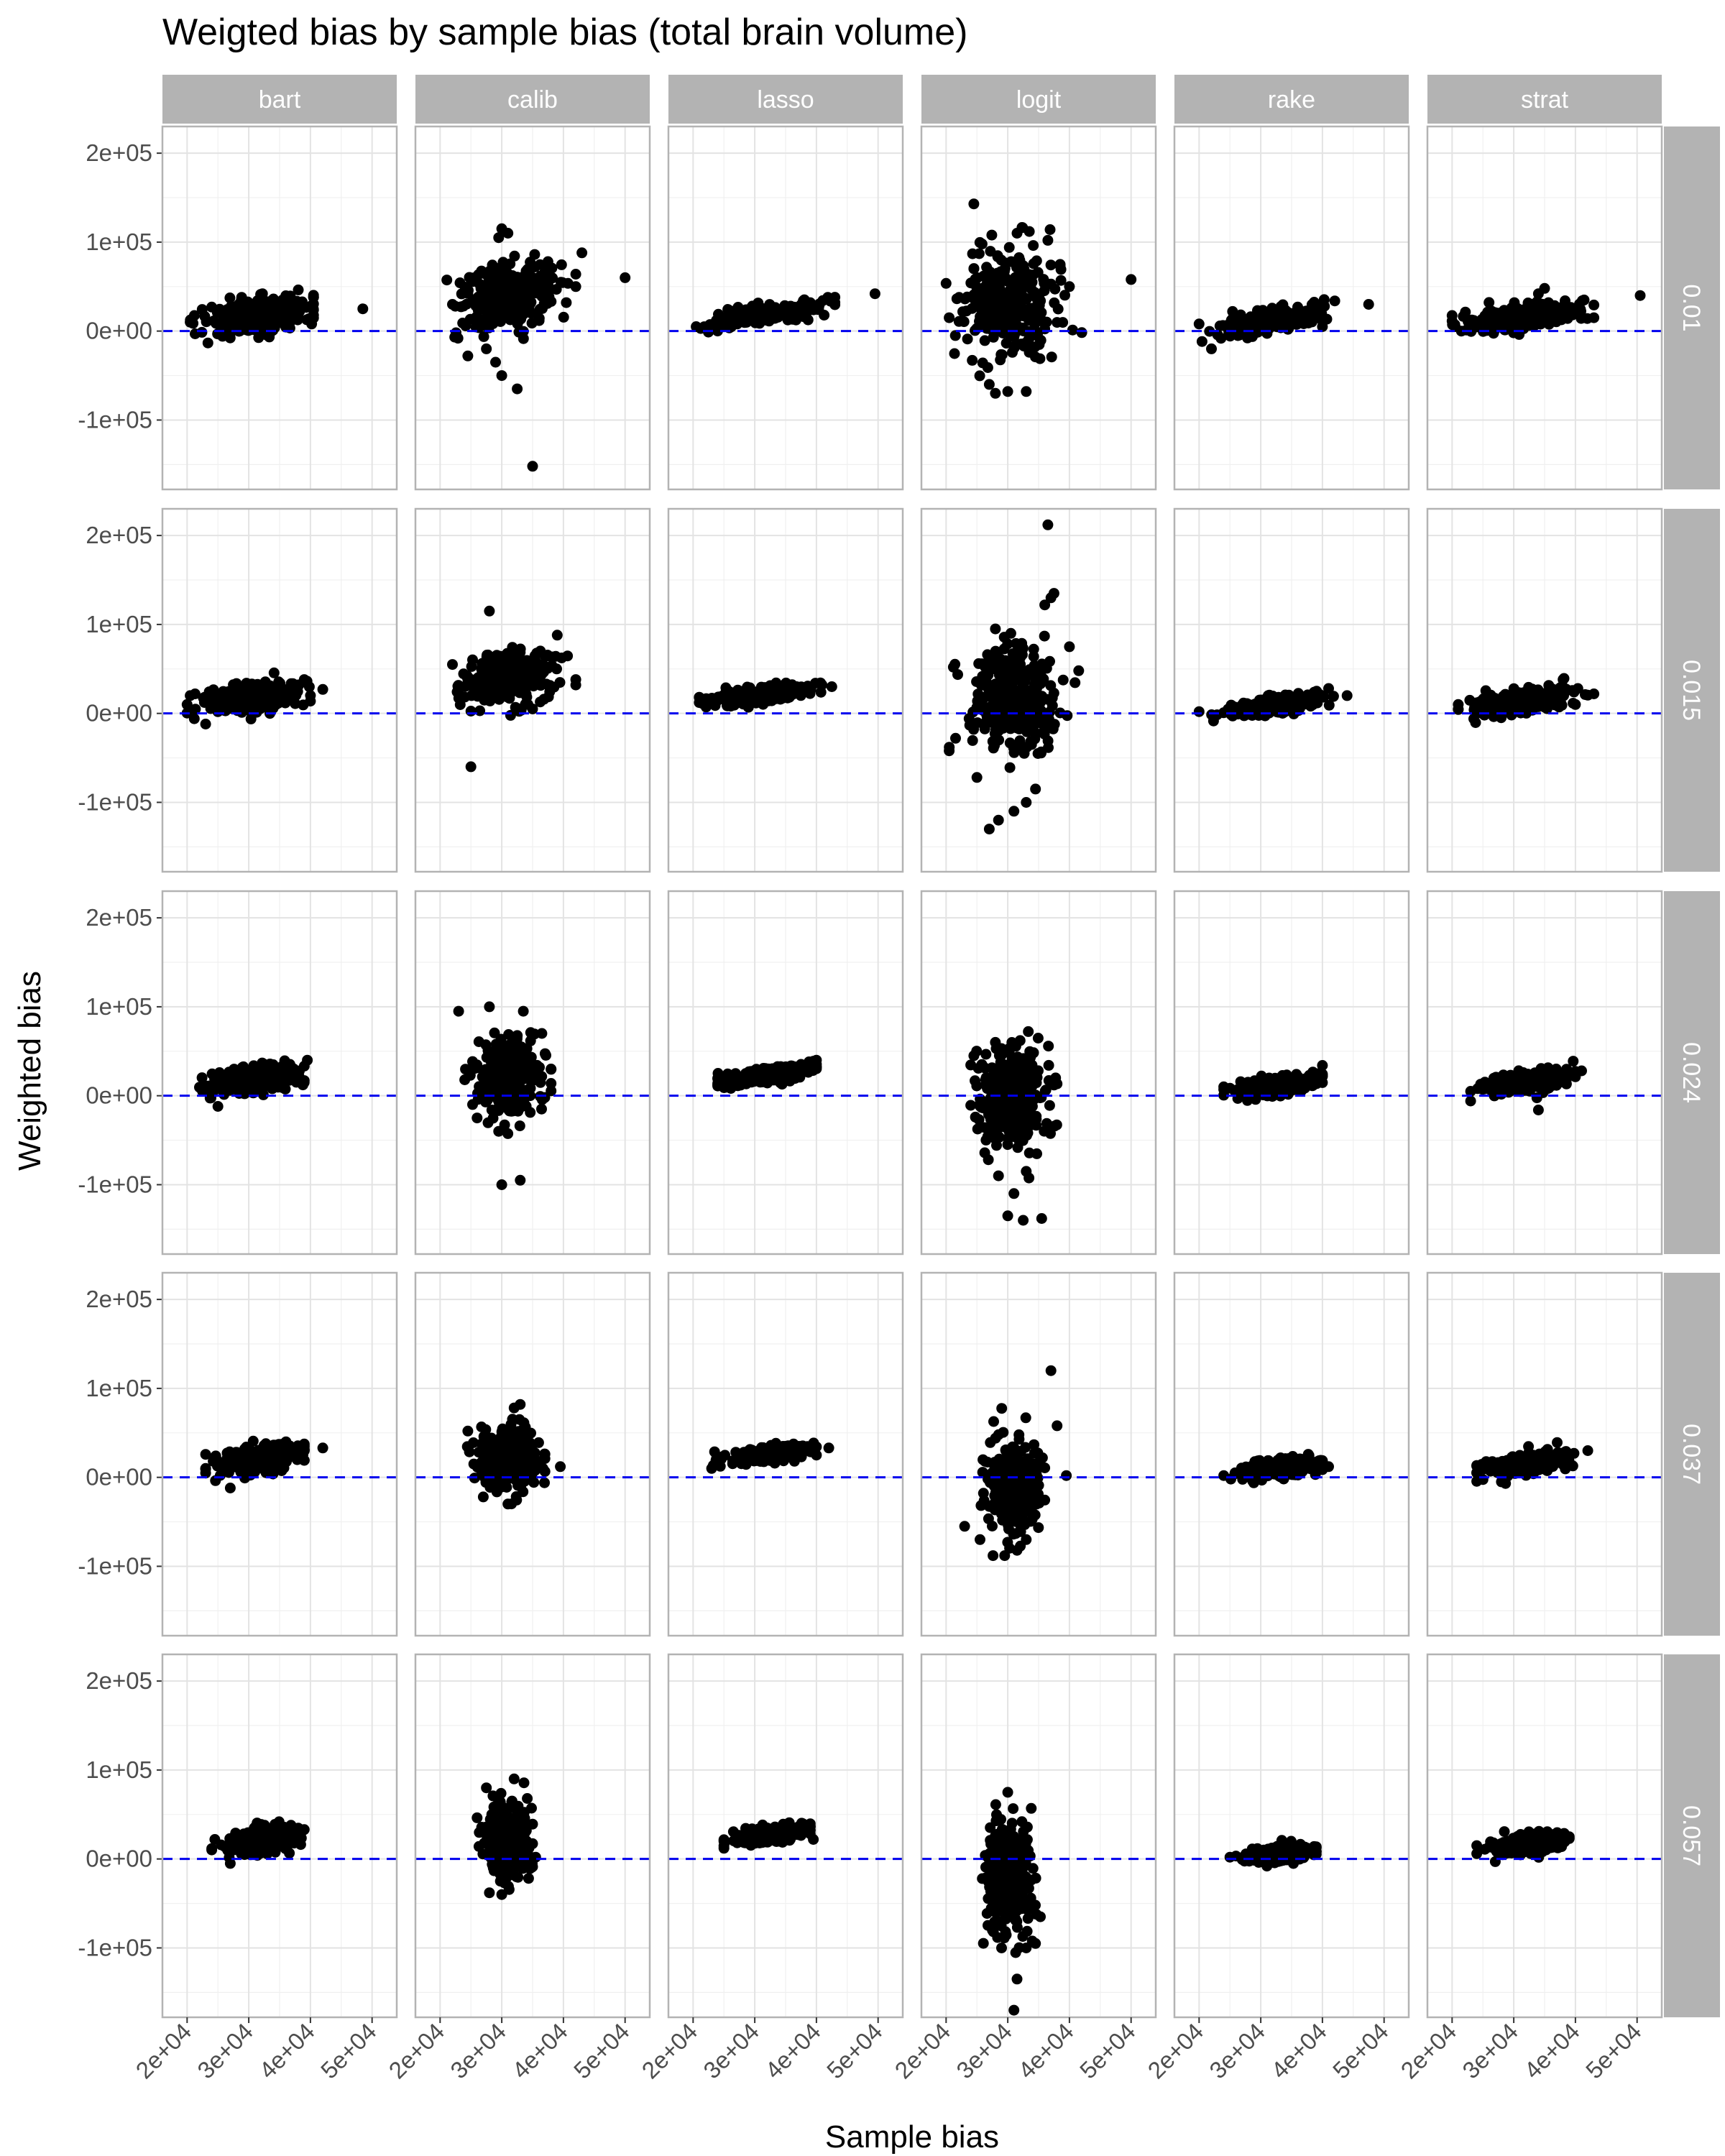  What do you see at coordinates (1692, 307) in the screenshot?
I see `row-strip-0.01` at bounding box center [1692, 307].